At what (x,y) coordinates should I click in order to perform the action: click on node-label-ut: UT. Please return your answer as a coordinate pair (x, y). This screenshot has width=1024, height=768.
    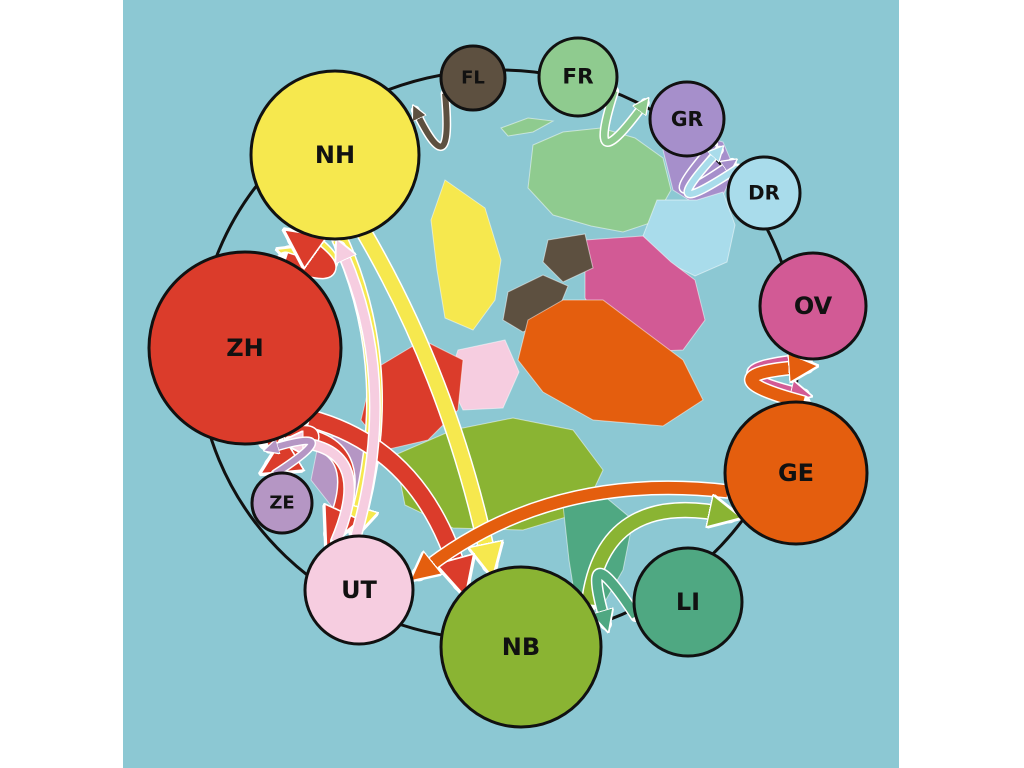
    Looking at the image, I should click on (359, 590).